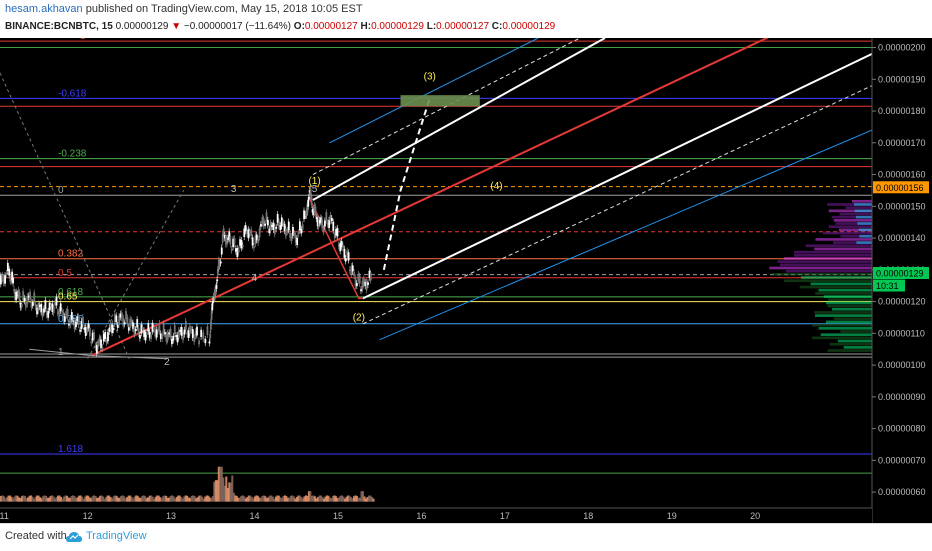  Describe the element at coordinates (902, 460) in the screenshot. I see `y-tick-label: 0.00000070` at that location.